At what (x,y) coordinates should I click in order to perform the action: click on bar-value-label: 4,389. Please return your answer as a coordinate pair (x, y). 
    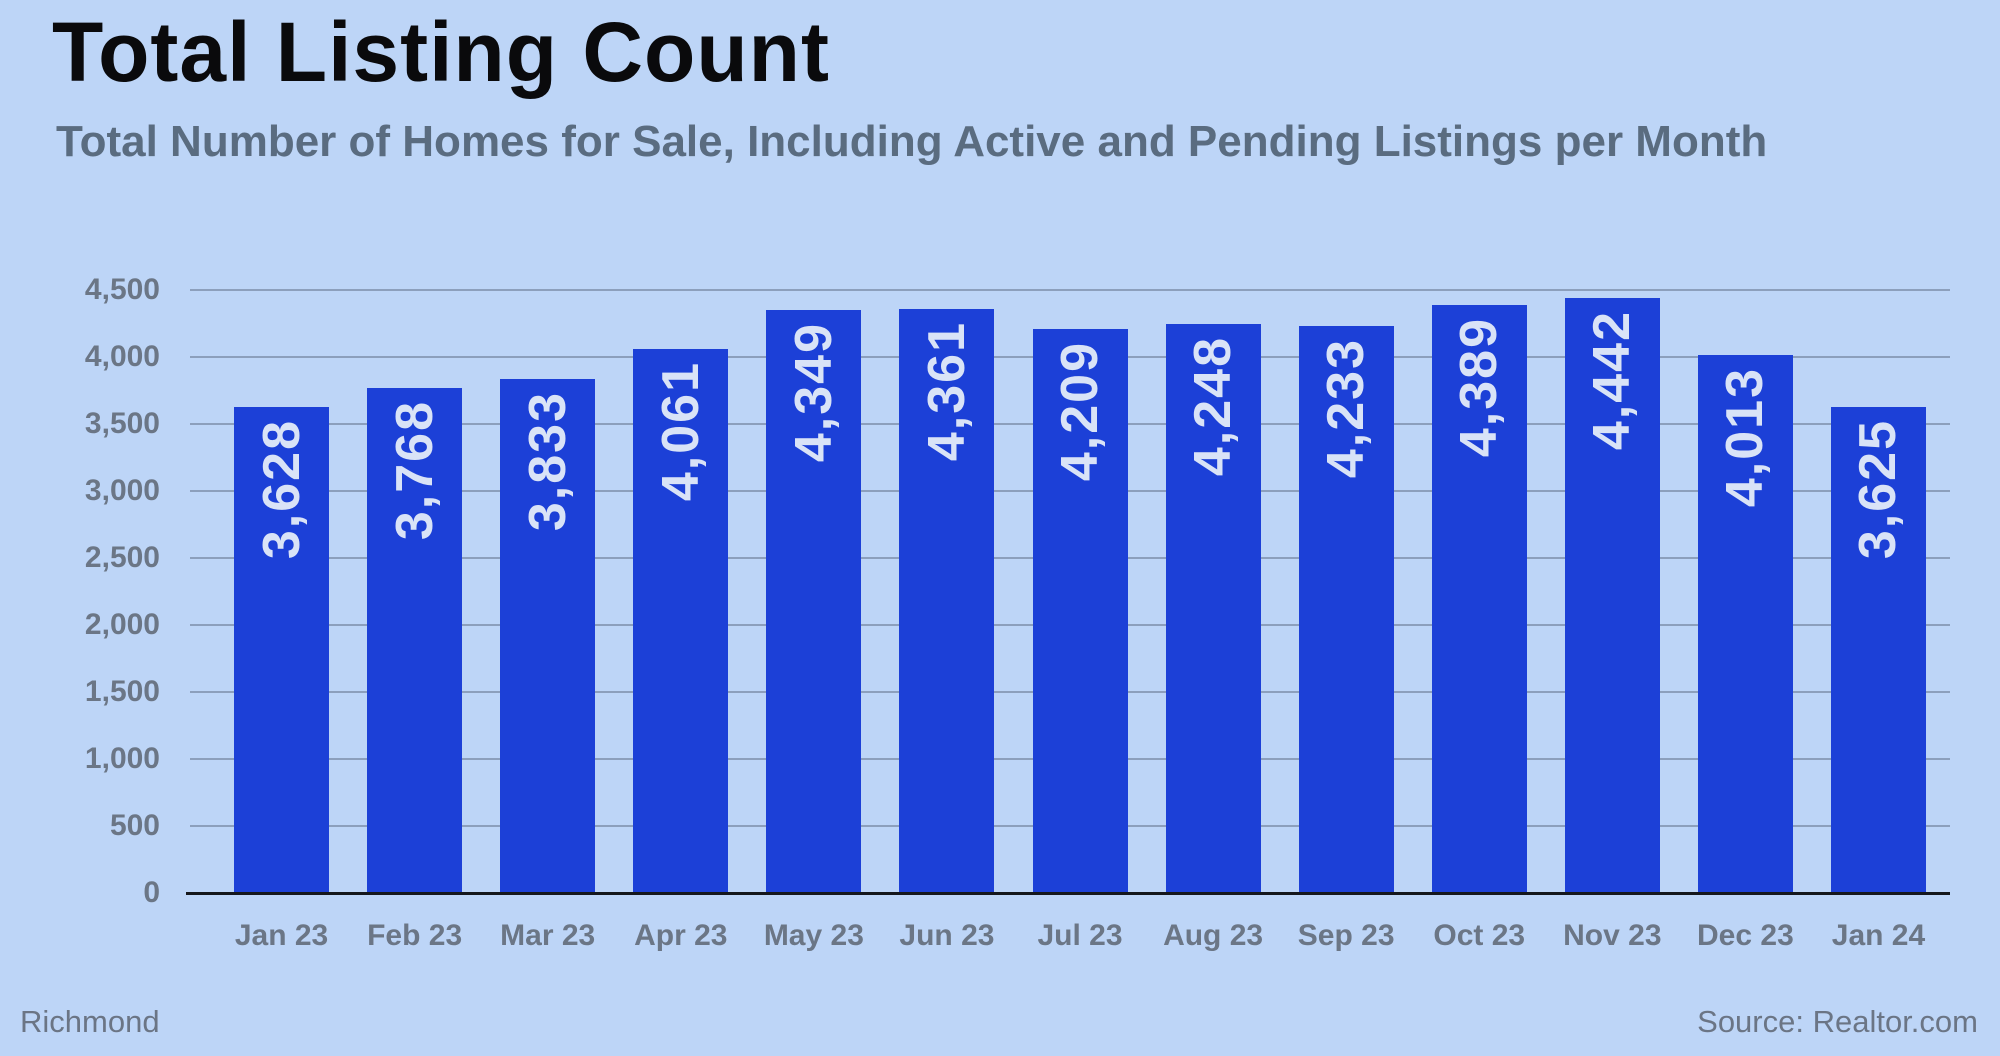
    Looking at the image, I should click on (1479, 387).